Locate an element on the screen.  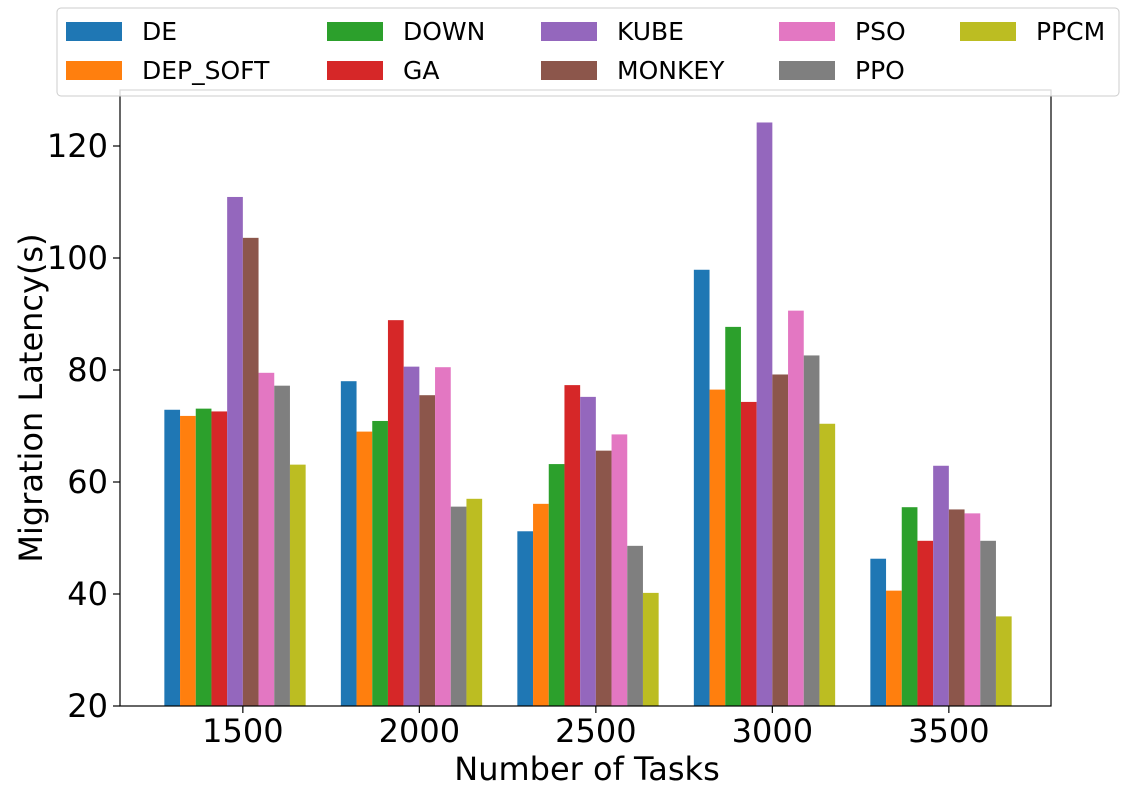
bar-dep-soft-2000 is located at coordinates (364, 568).